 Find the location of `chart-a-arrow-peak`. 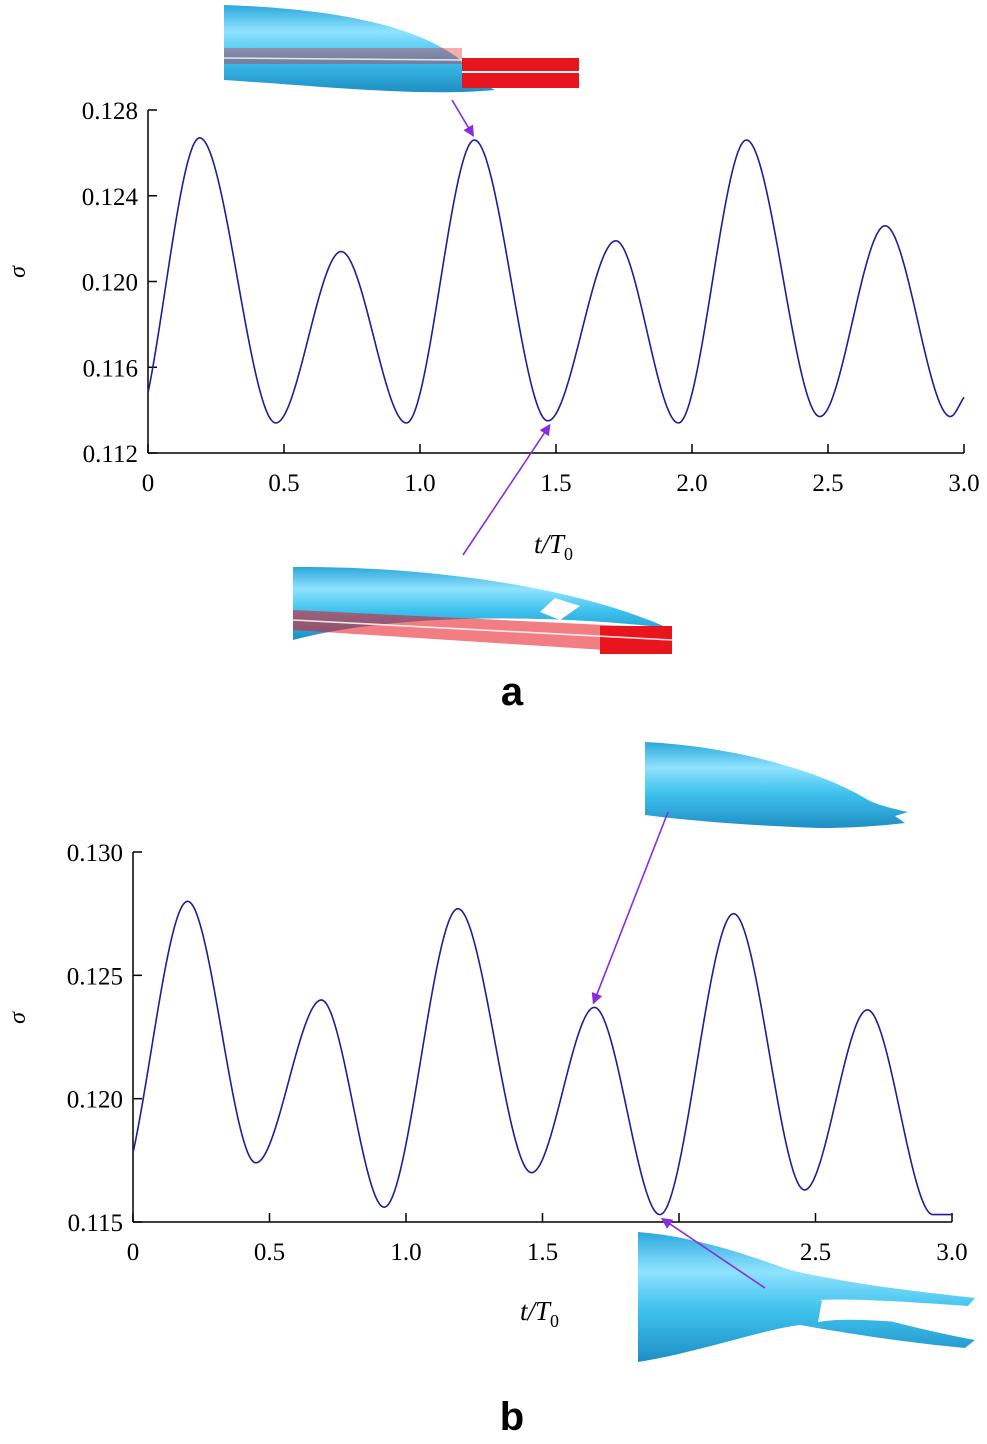

chart-a-arrow-peak is located at coordinates (463, 118).